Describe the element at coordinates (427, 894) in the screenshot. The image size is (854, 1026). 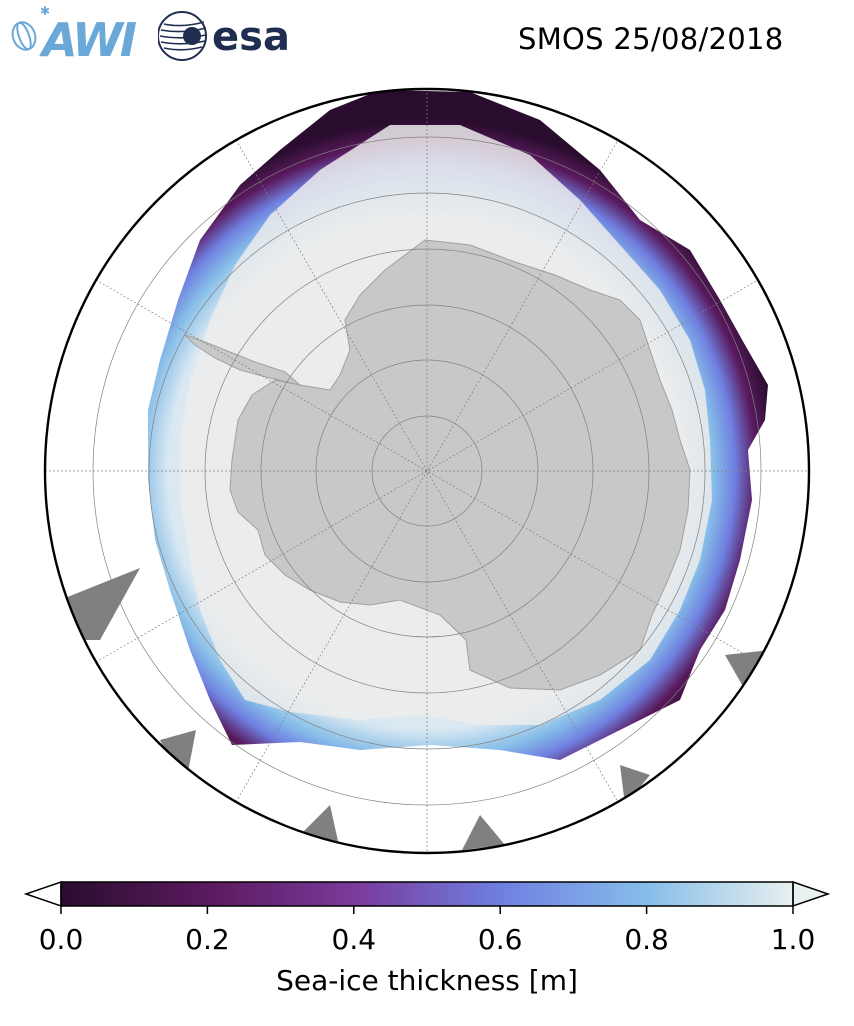
I see `colorbar-gradient` at that location.